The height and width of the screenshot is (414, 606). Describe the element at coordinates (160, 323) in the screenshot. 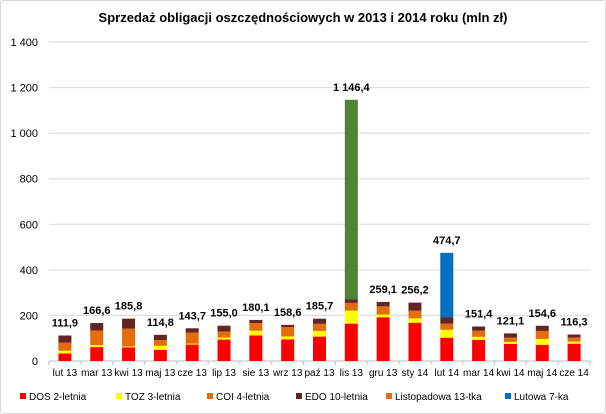

I see `data-label-total: 114,8` at that location.